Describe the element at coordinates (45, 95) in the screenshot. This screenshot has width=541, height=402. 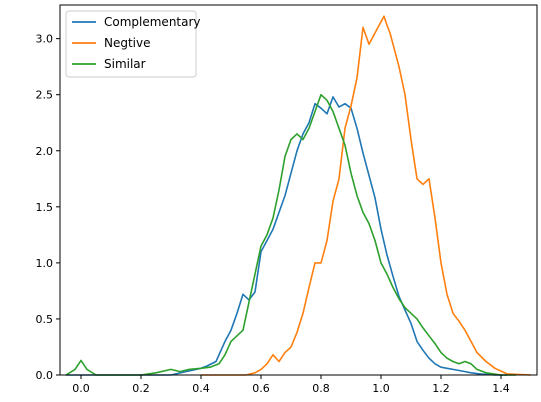
I see `y-tick-label: 2.5` at that location.